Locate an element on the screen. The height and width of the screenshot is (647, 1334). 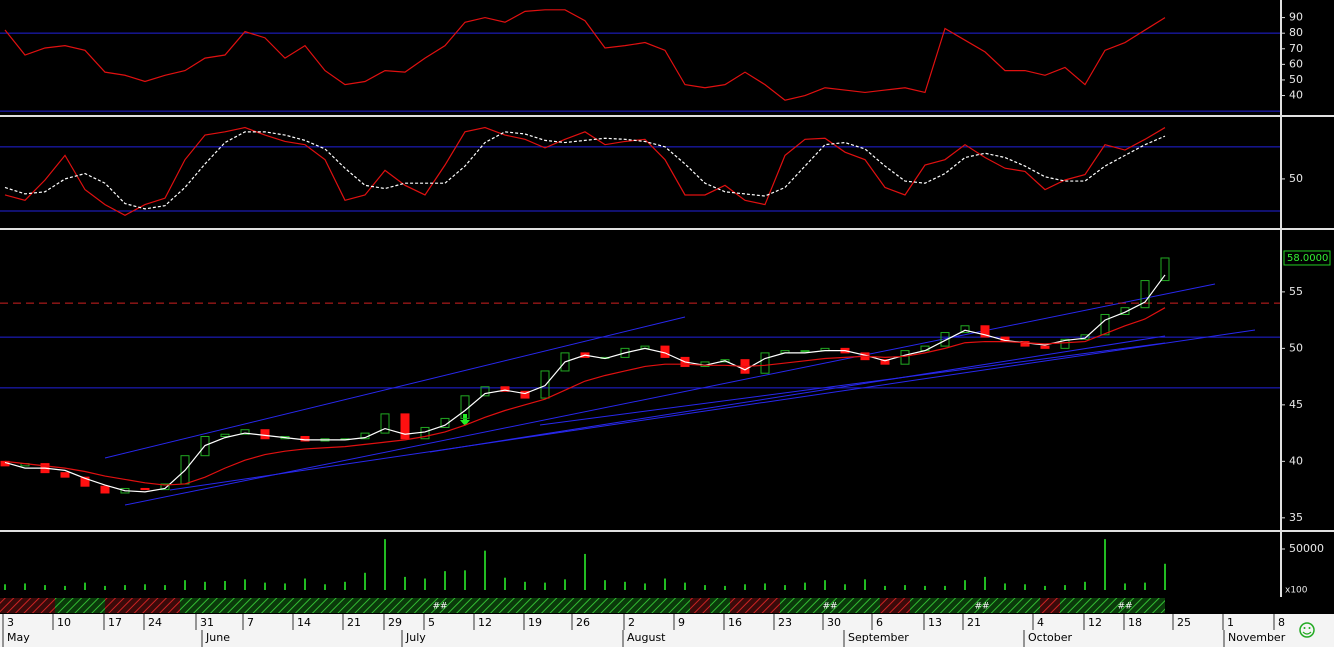
day-label: 26 is located at coordinates (583, 622).